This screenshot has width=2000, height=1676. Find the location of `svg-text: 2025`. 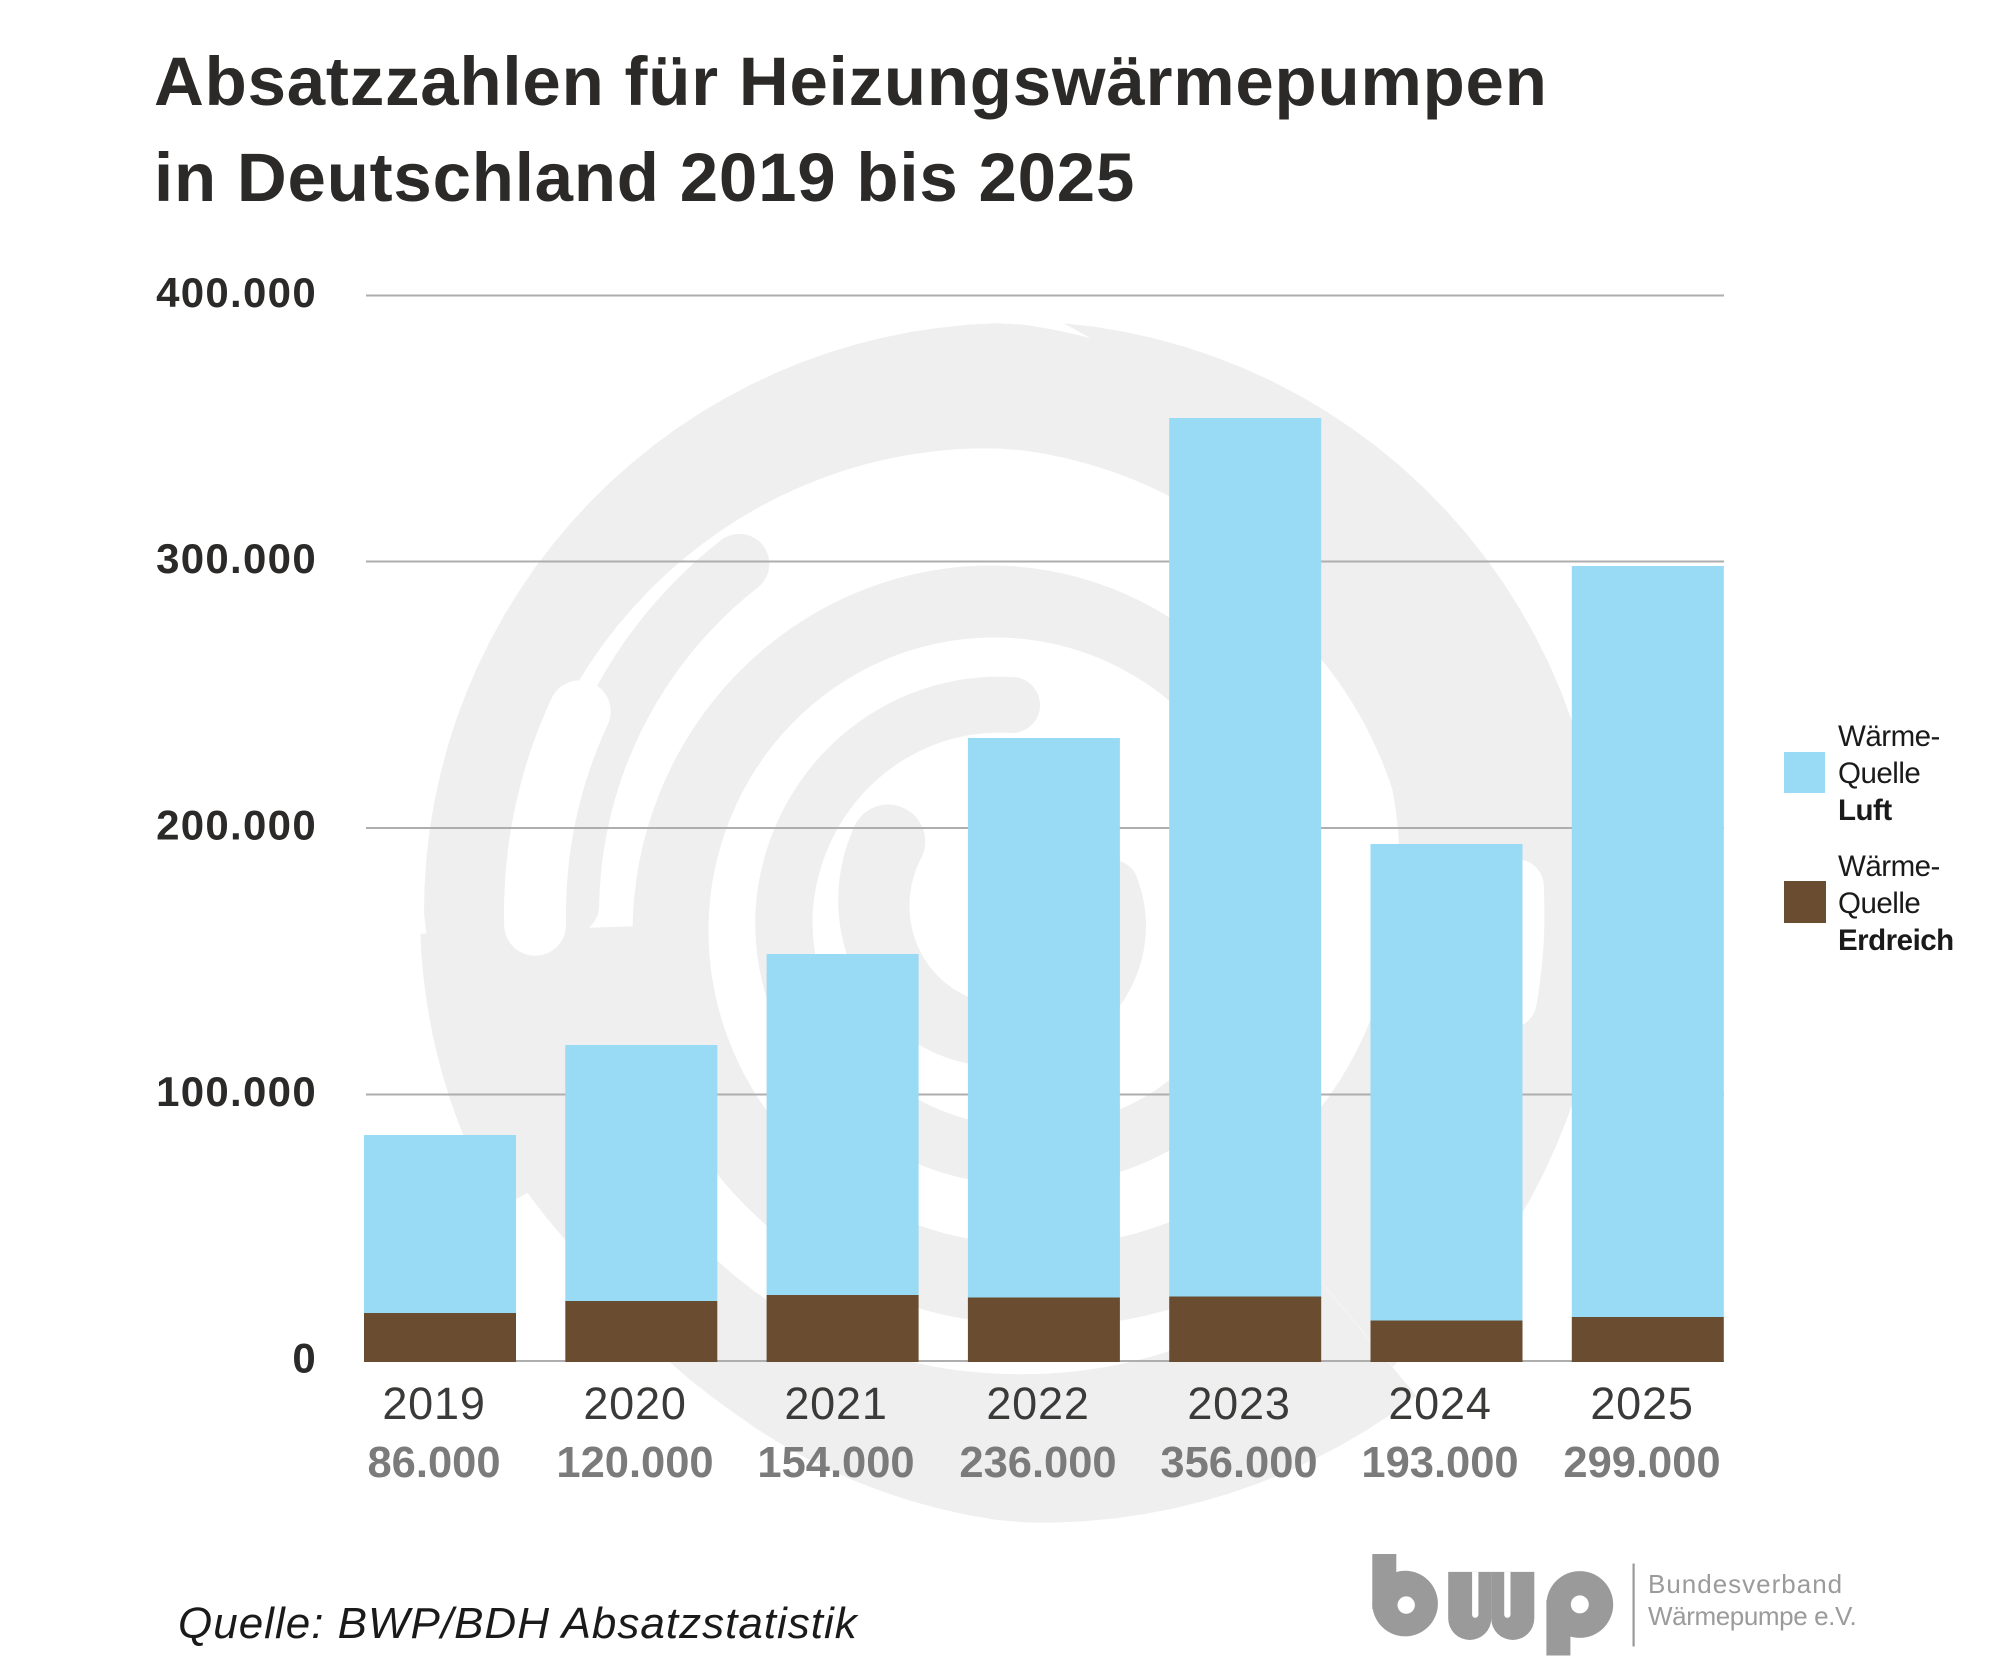

svg-text: 2025 is located at coordinates (1641, 1403).